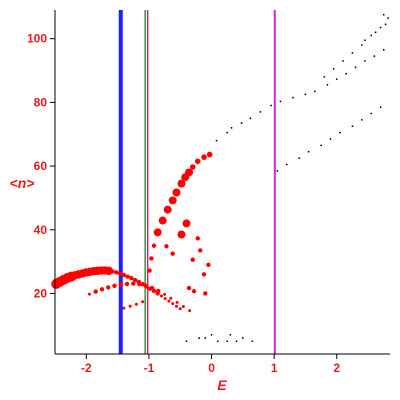 This screenshot has height=400, width=400. Describe the element at coordinates (274, 368) in the screenshot. I see `x-tick-label-3: 1` at that location.